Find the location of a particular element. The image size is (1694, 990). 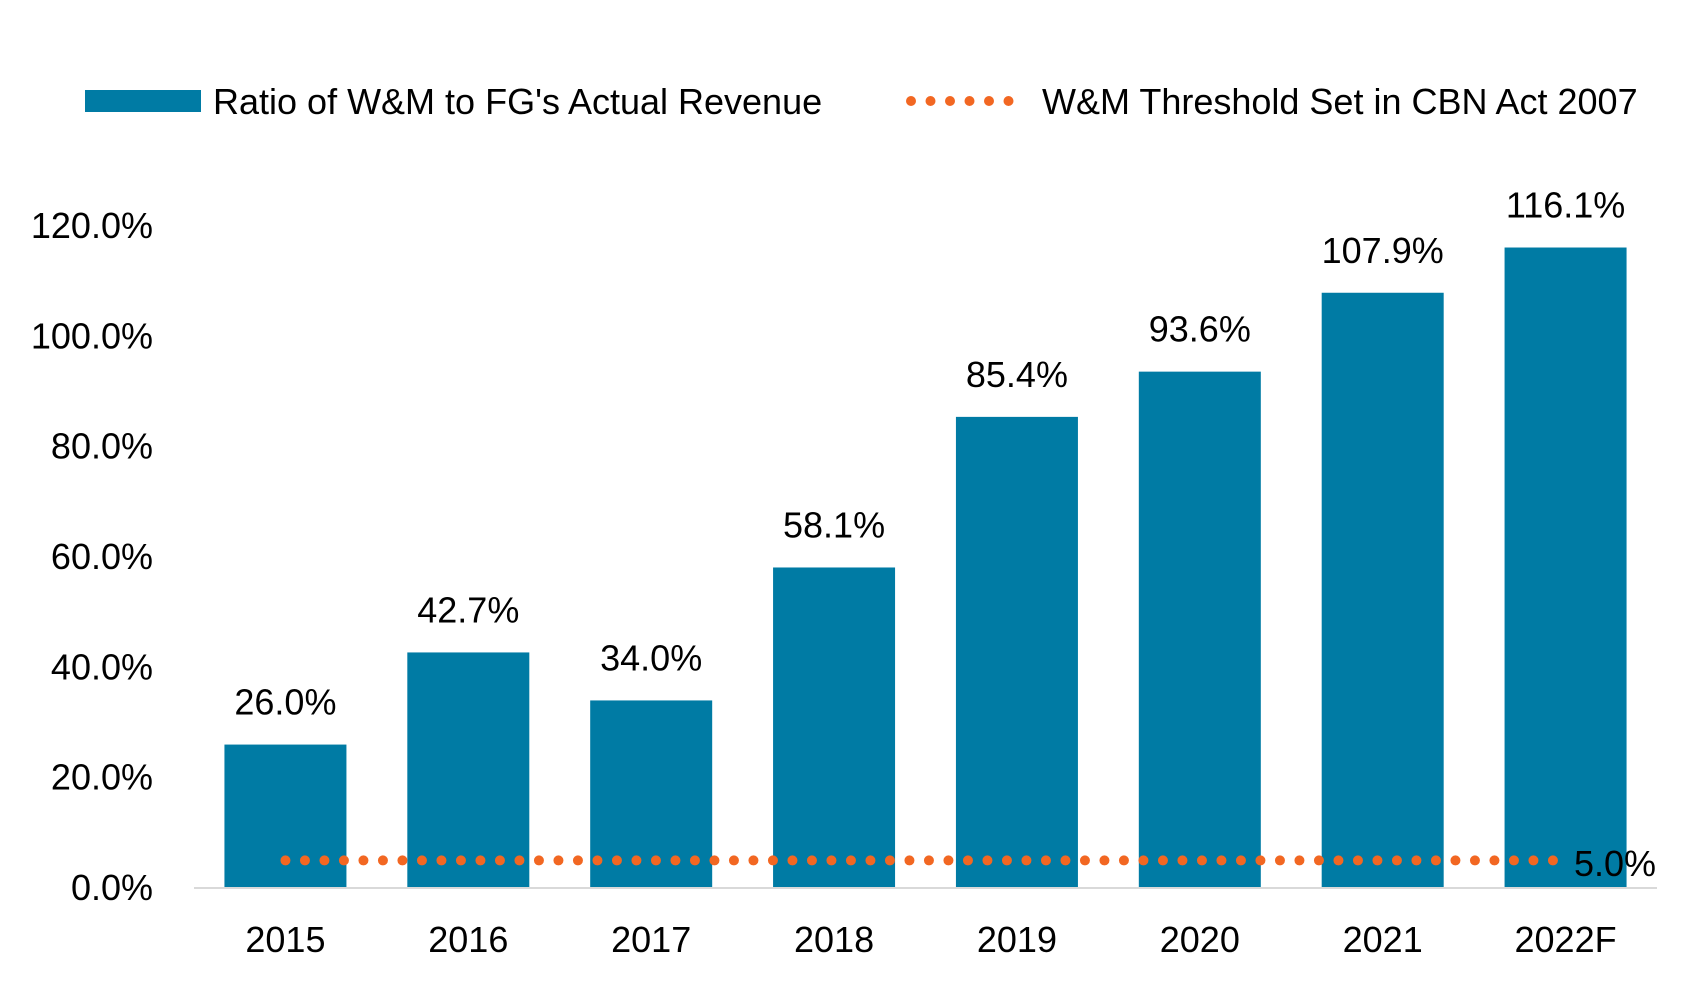

y-tick-label: 80.0% is located at coordinates (102, 446).